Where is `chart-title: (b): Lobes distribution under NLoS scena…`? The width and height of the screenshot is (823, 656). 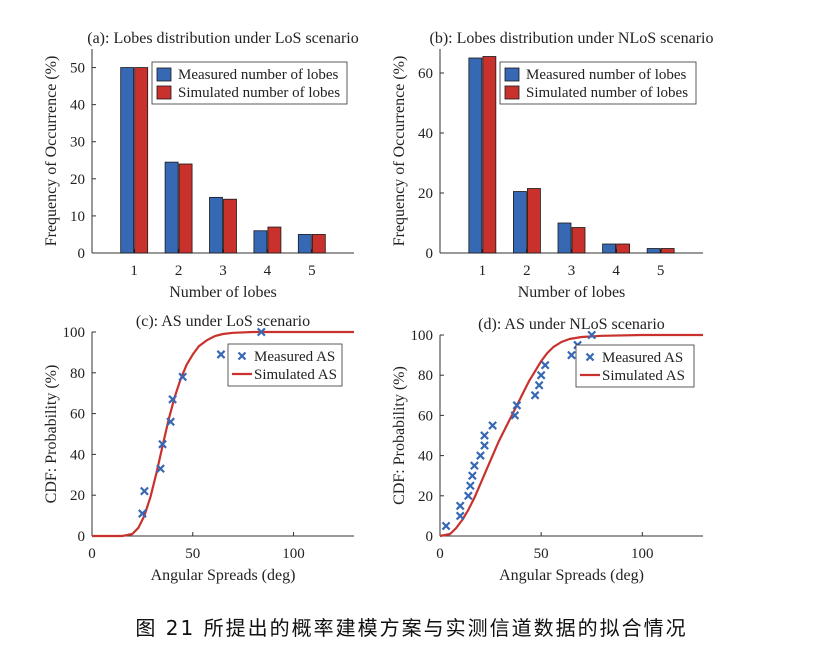
chart-title: (b): Lobes distribution under NLoS scena… is located at coordinates (572, 38).